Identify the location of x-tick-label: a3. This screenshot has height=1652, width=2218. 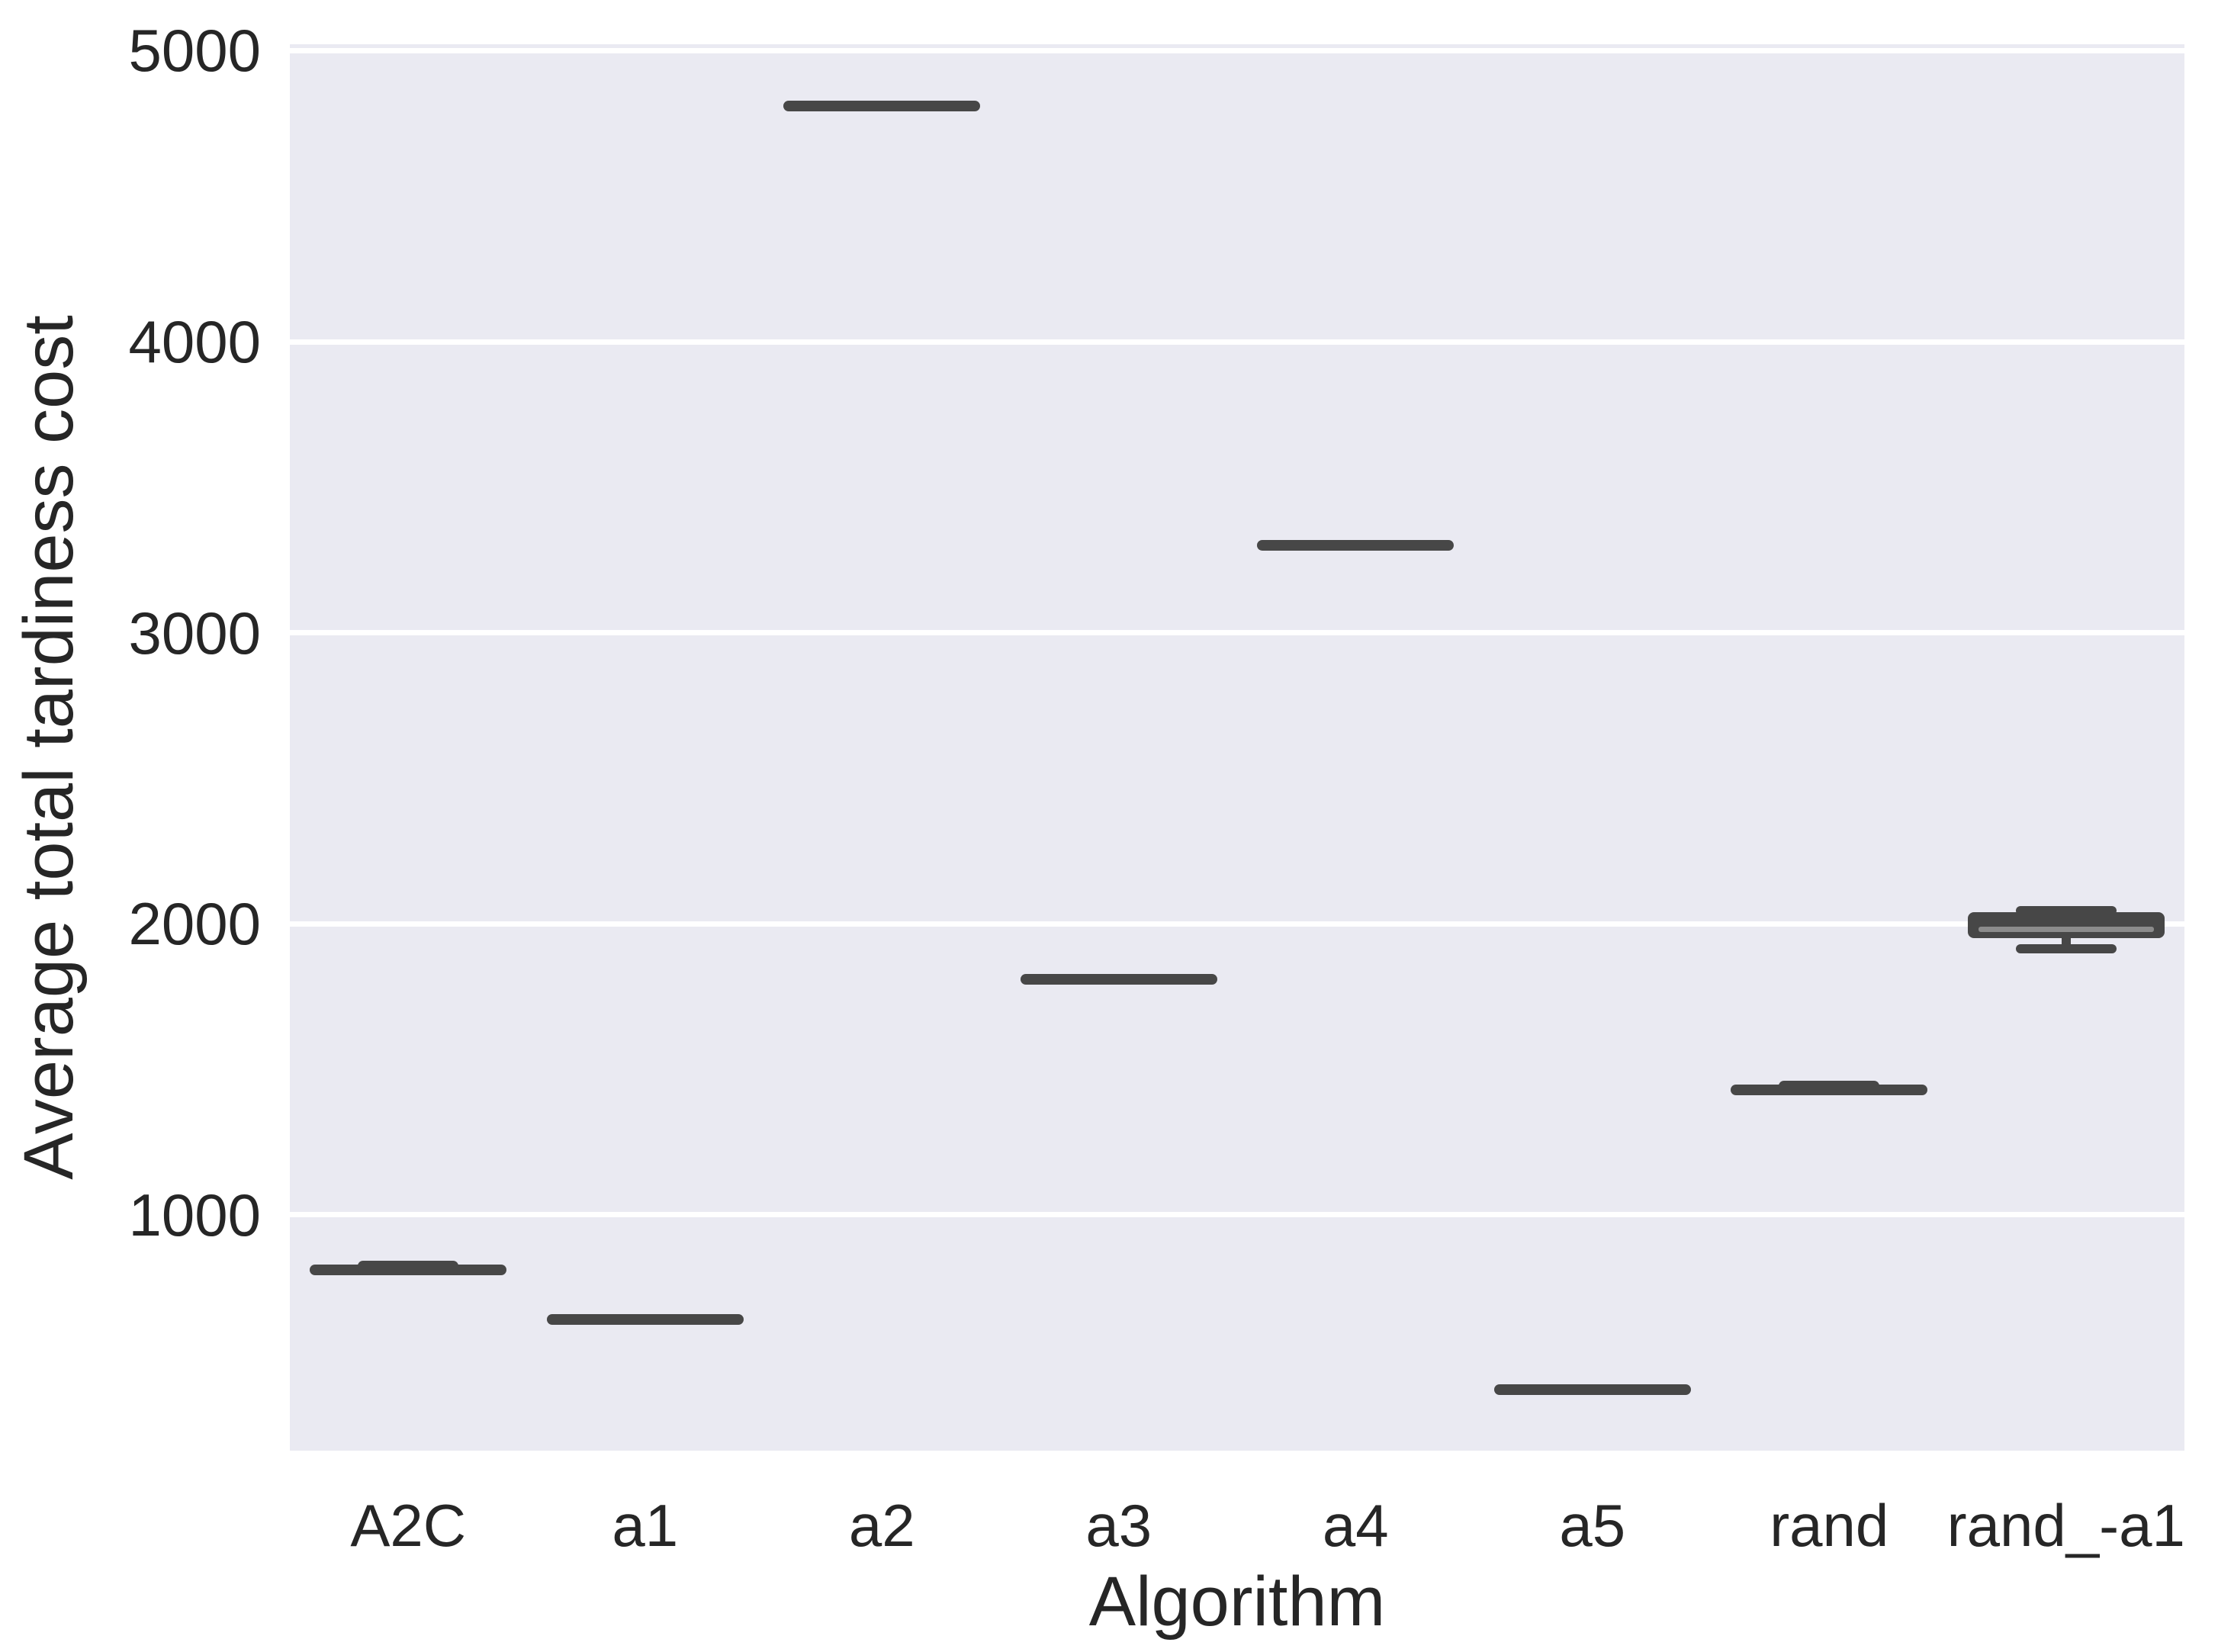
(1118, 1525).